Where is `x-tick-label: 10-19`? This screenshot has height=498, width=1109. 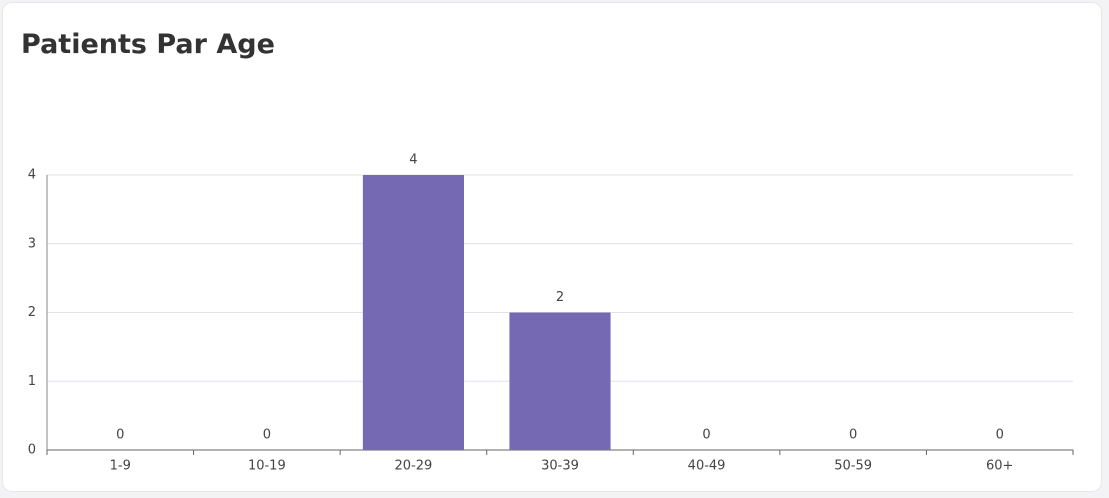 x-tick-label: 10-19 is located at coordinates (267, 466).